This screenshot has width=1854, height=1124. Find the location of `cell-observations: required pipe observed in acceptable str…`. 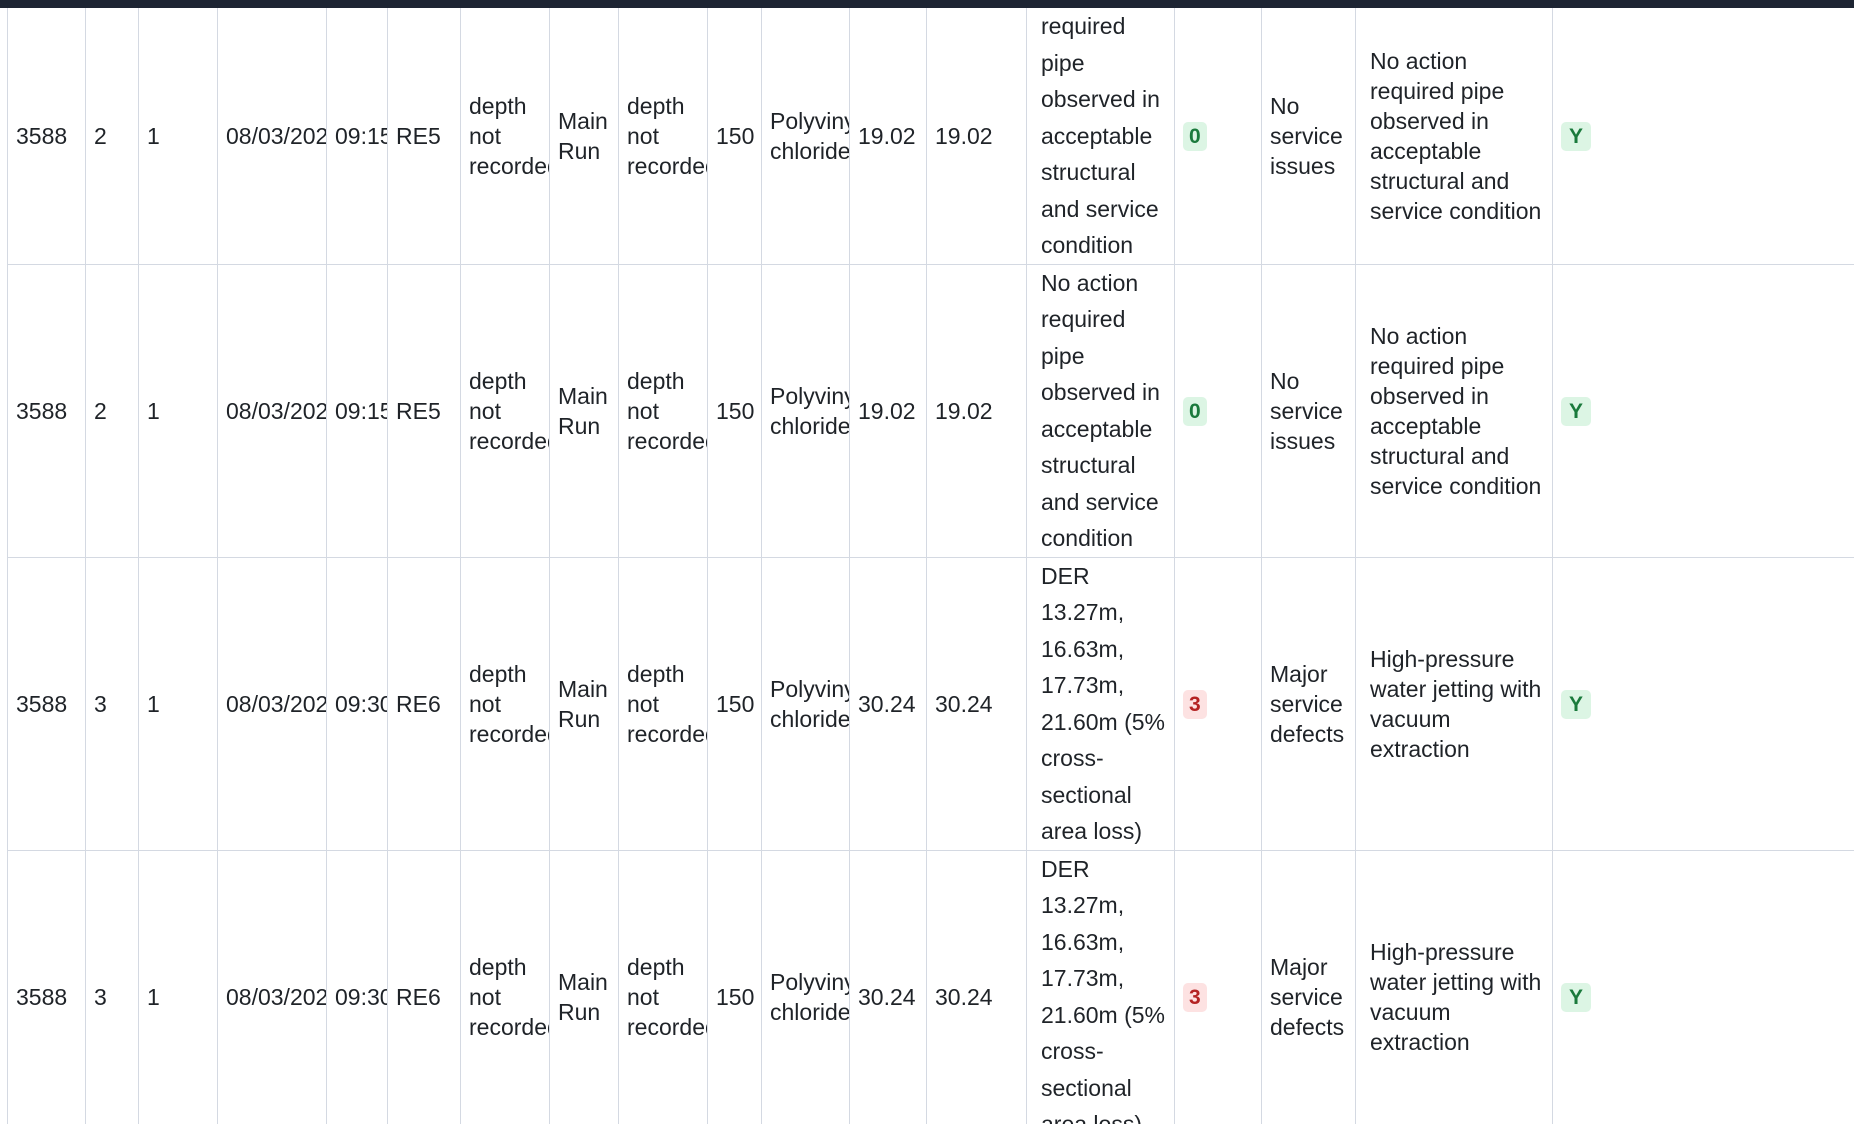

cell-observations: required pipe observed in acceptable str… is located at coordinates (1100, 136).